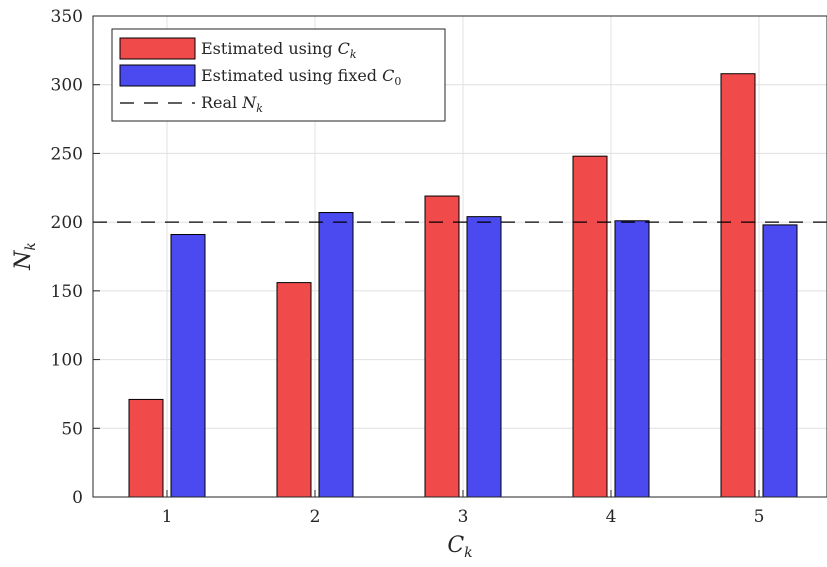 The height and width of the screenshot is (567, 827). I want to click on x-tick-label: 2, so click(315, 517).